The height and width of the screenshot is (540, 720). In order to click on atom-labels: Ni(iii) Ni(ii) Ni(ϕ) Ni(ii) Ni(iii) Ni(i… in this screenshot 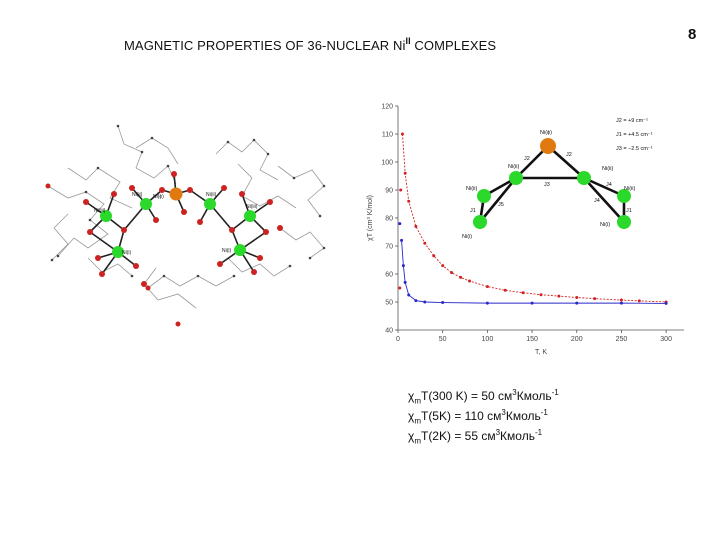, I will do `click(176, 224)`.